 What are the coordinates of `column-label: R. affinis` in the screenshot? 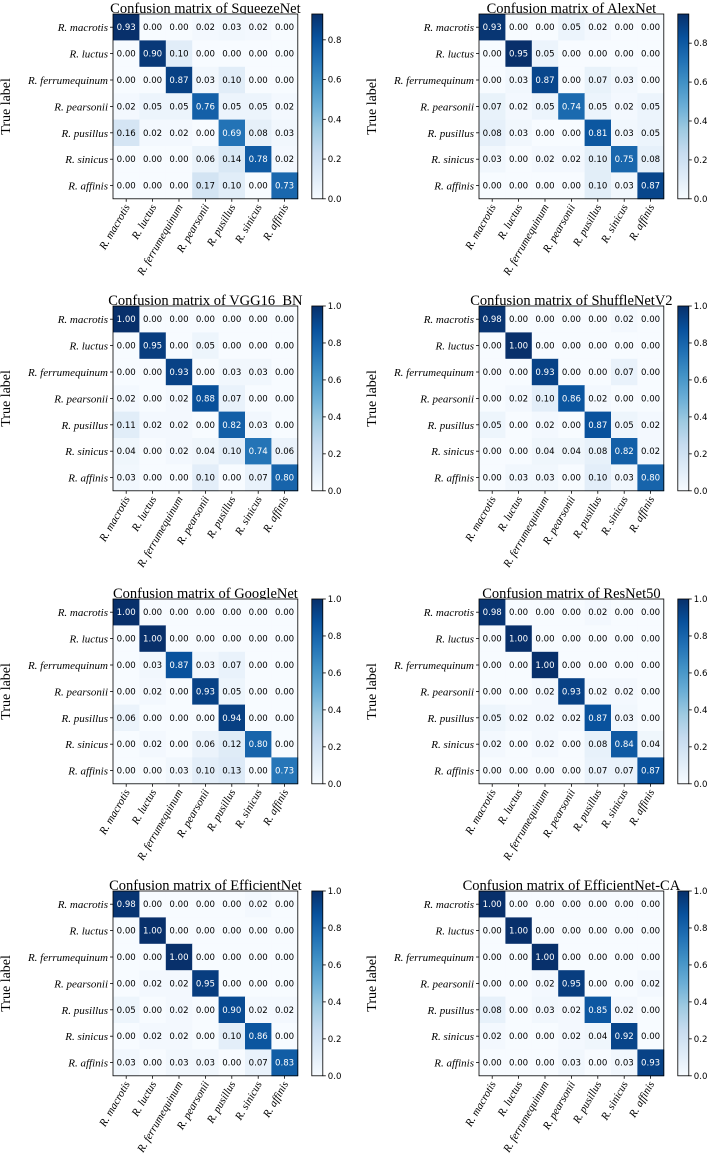 It's located at (641, 222).